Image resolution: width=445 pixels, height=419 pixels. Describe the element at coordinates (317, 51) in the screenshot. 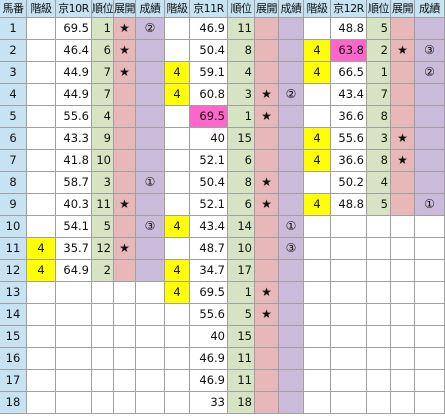

I see `cell-kaikyu: 4` at that location.